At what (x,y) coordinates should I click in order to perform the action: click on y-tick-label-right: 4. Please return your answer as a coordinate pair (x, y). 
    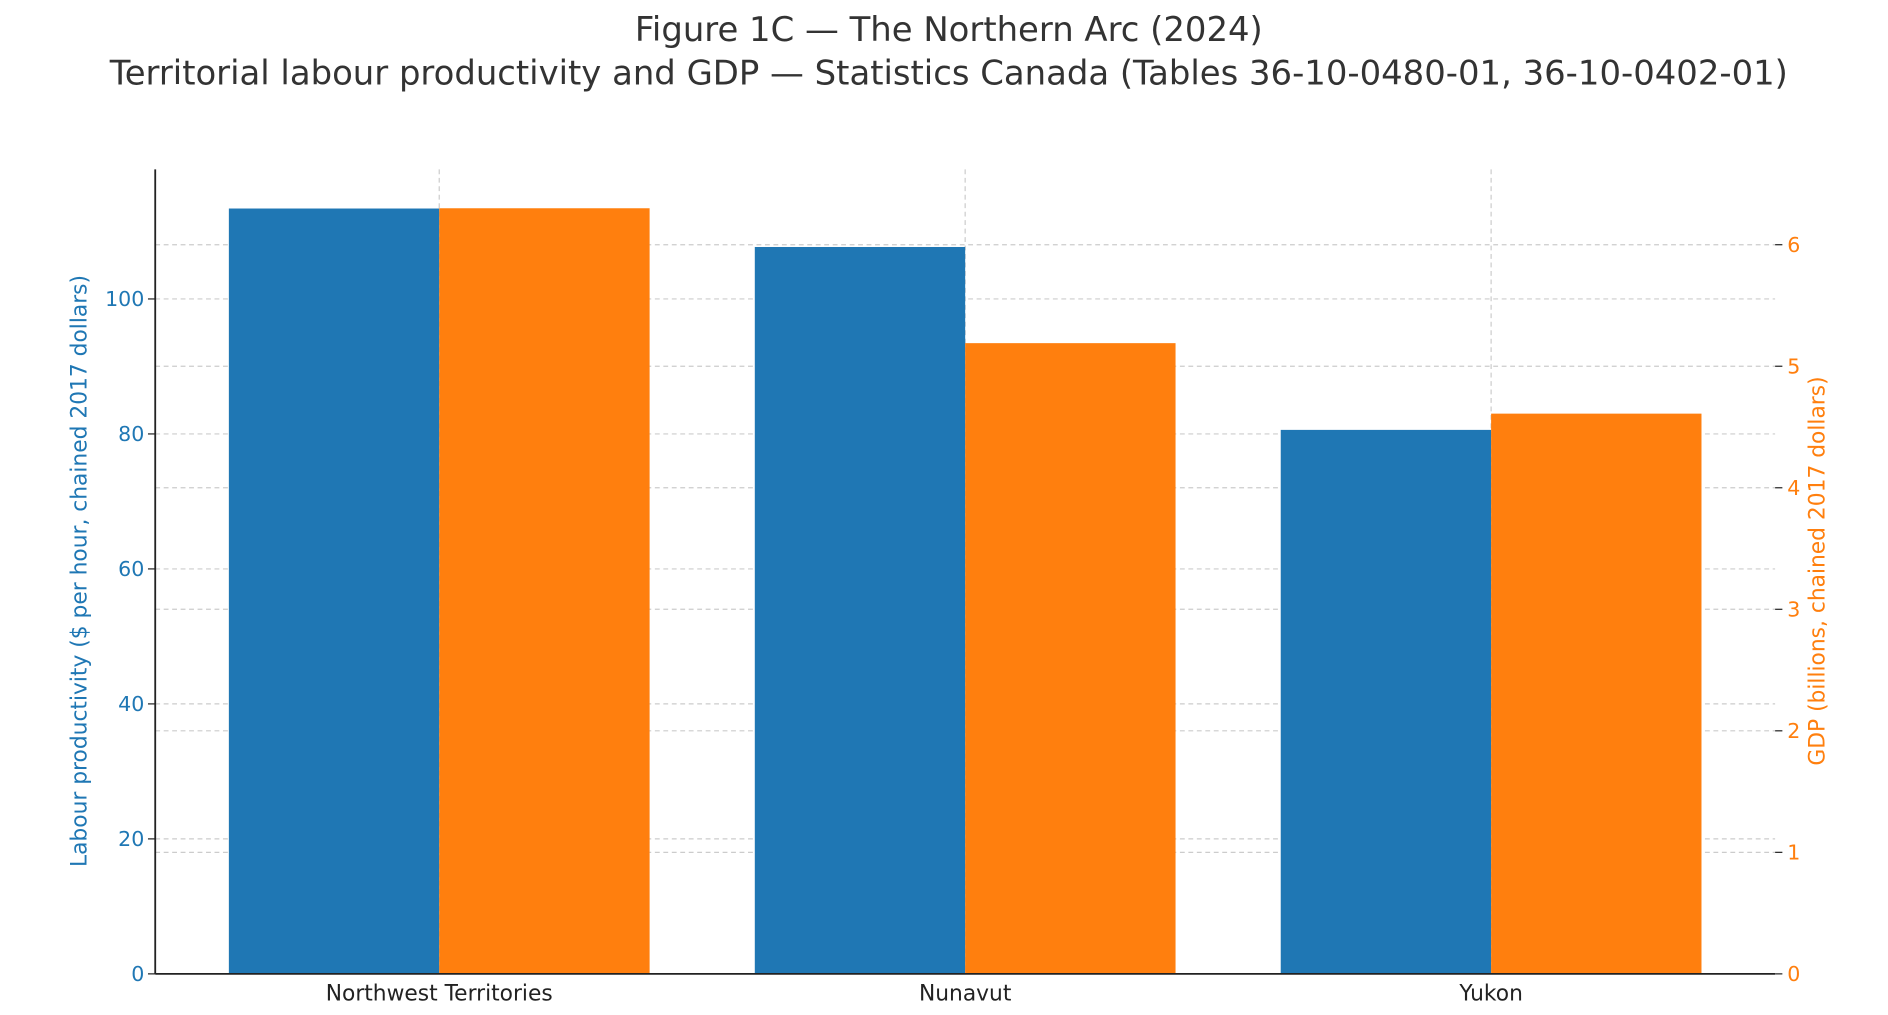
    Looking at the image, I should click on (1793, 488).